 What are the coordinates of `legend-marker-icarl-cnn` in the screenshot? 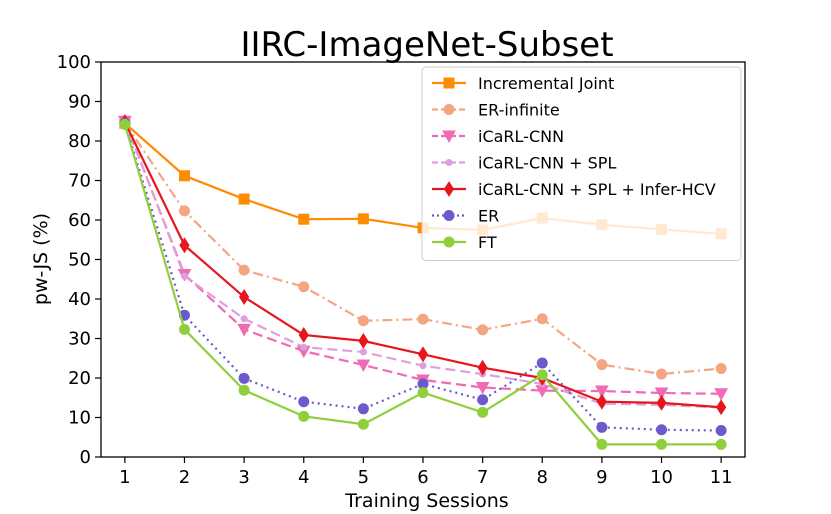 It's located at (449, 137).